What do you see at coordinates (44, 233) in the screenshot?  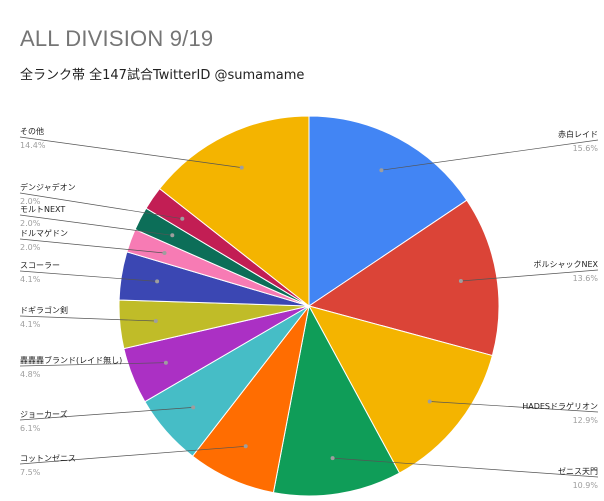 I see `slice-label: ドルマゲドン` at bounding box center [44, 233].